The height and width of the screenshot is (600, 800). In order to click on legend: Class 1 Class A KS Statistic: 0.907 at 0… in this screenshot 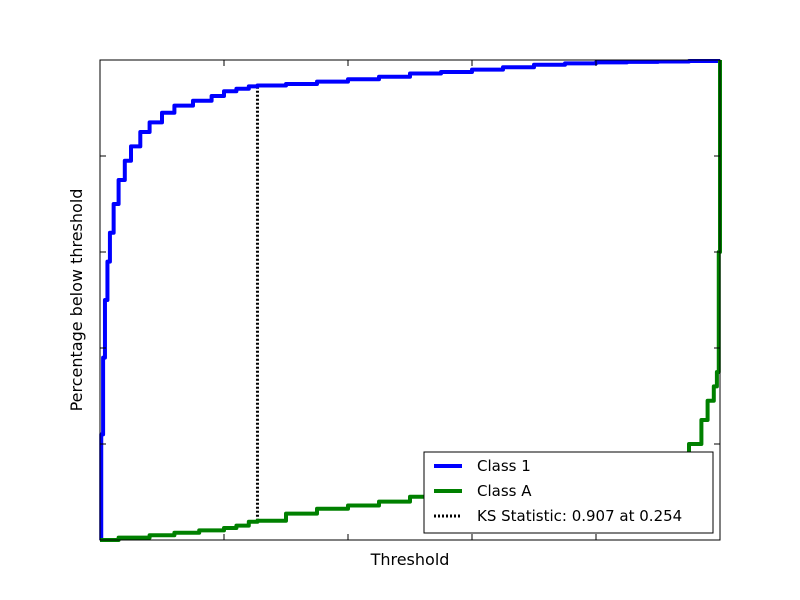, I will do `click(568, 492)`.